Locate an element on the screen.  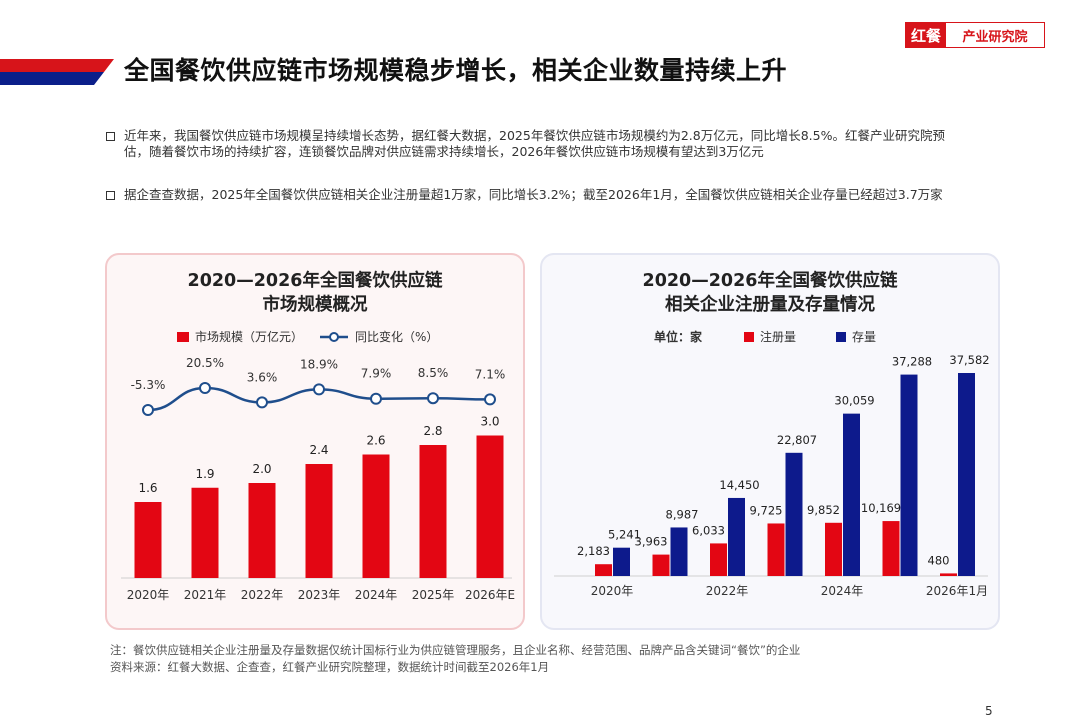
legend-stock-label: 存量 is located at coordinates (864, 337).